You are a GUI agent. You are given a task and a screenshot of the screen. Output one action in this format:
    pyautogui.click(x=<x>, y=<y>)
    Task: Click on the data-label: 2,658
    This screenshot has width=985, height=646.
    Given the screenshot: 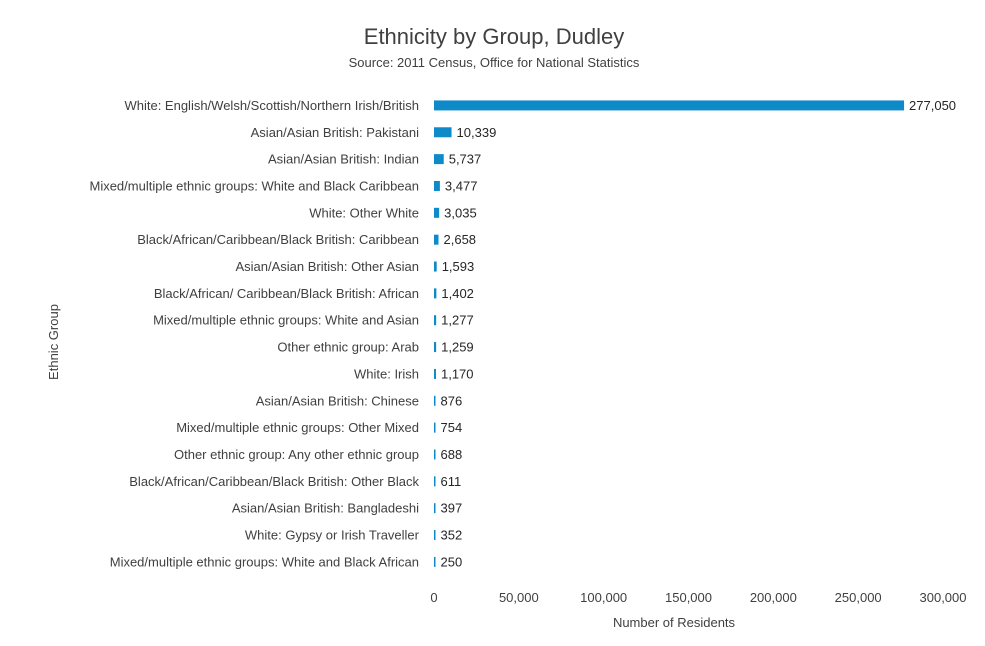 What is the action you would take?
    pyautogui.click(x=460, y=239)
    